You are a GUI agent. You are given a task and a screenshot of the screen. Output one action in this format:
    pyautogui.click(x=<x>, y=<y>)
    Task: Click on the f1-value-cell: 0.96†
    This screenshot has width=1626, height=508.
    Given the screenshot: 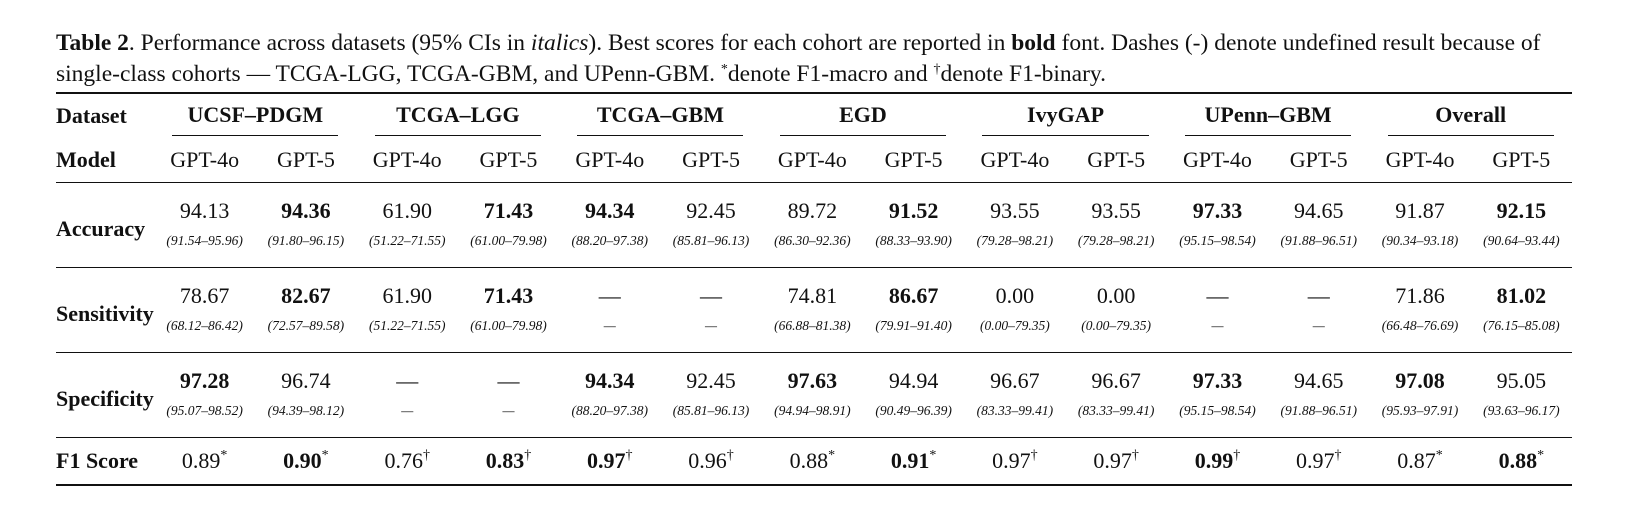 What is the action you would take?
    pyautogui.click(x=710, y=462)
    